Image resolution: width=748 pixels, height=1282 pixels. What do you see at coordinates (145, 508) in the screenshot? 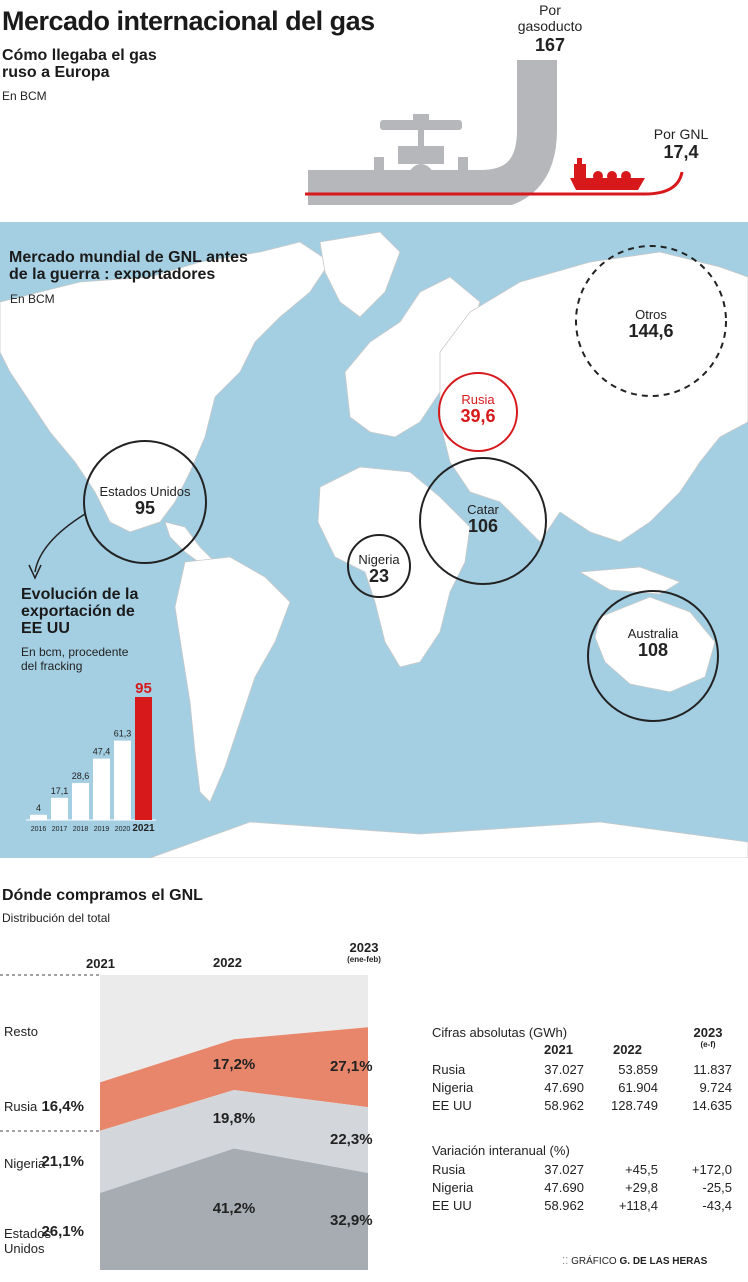
I see `bubble-eeuu-value: 95` at bounding box center [145, 508].